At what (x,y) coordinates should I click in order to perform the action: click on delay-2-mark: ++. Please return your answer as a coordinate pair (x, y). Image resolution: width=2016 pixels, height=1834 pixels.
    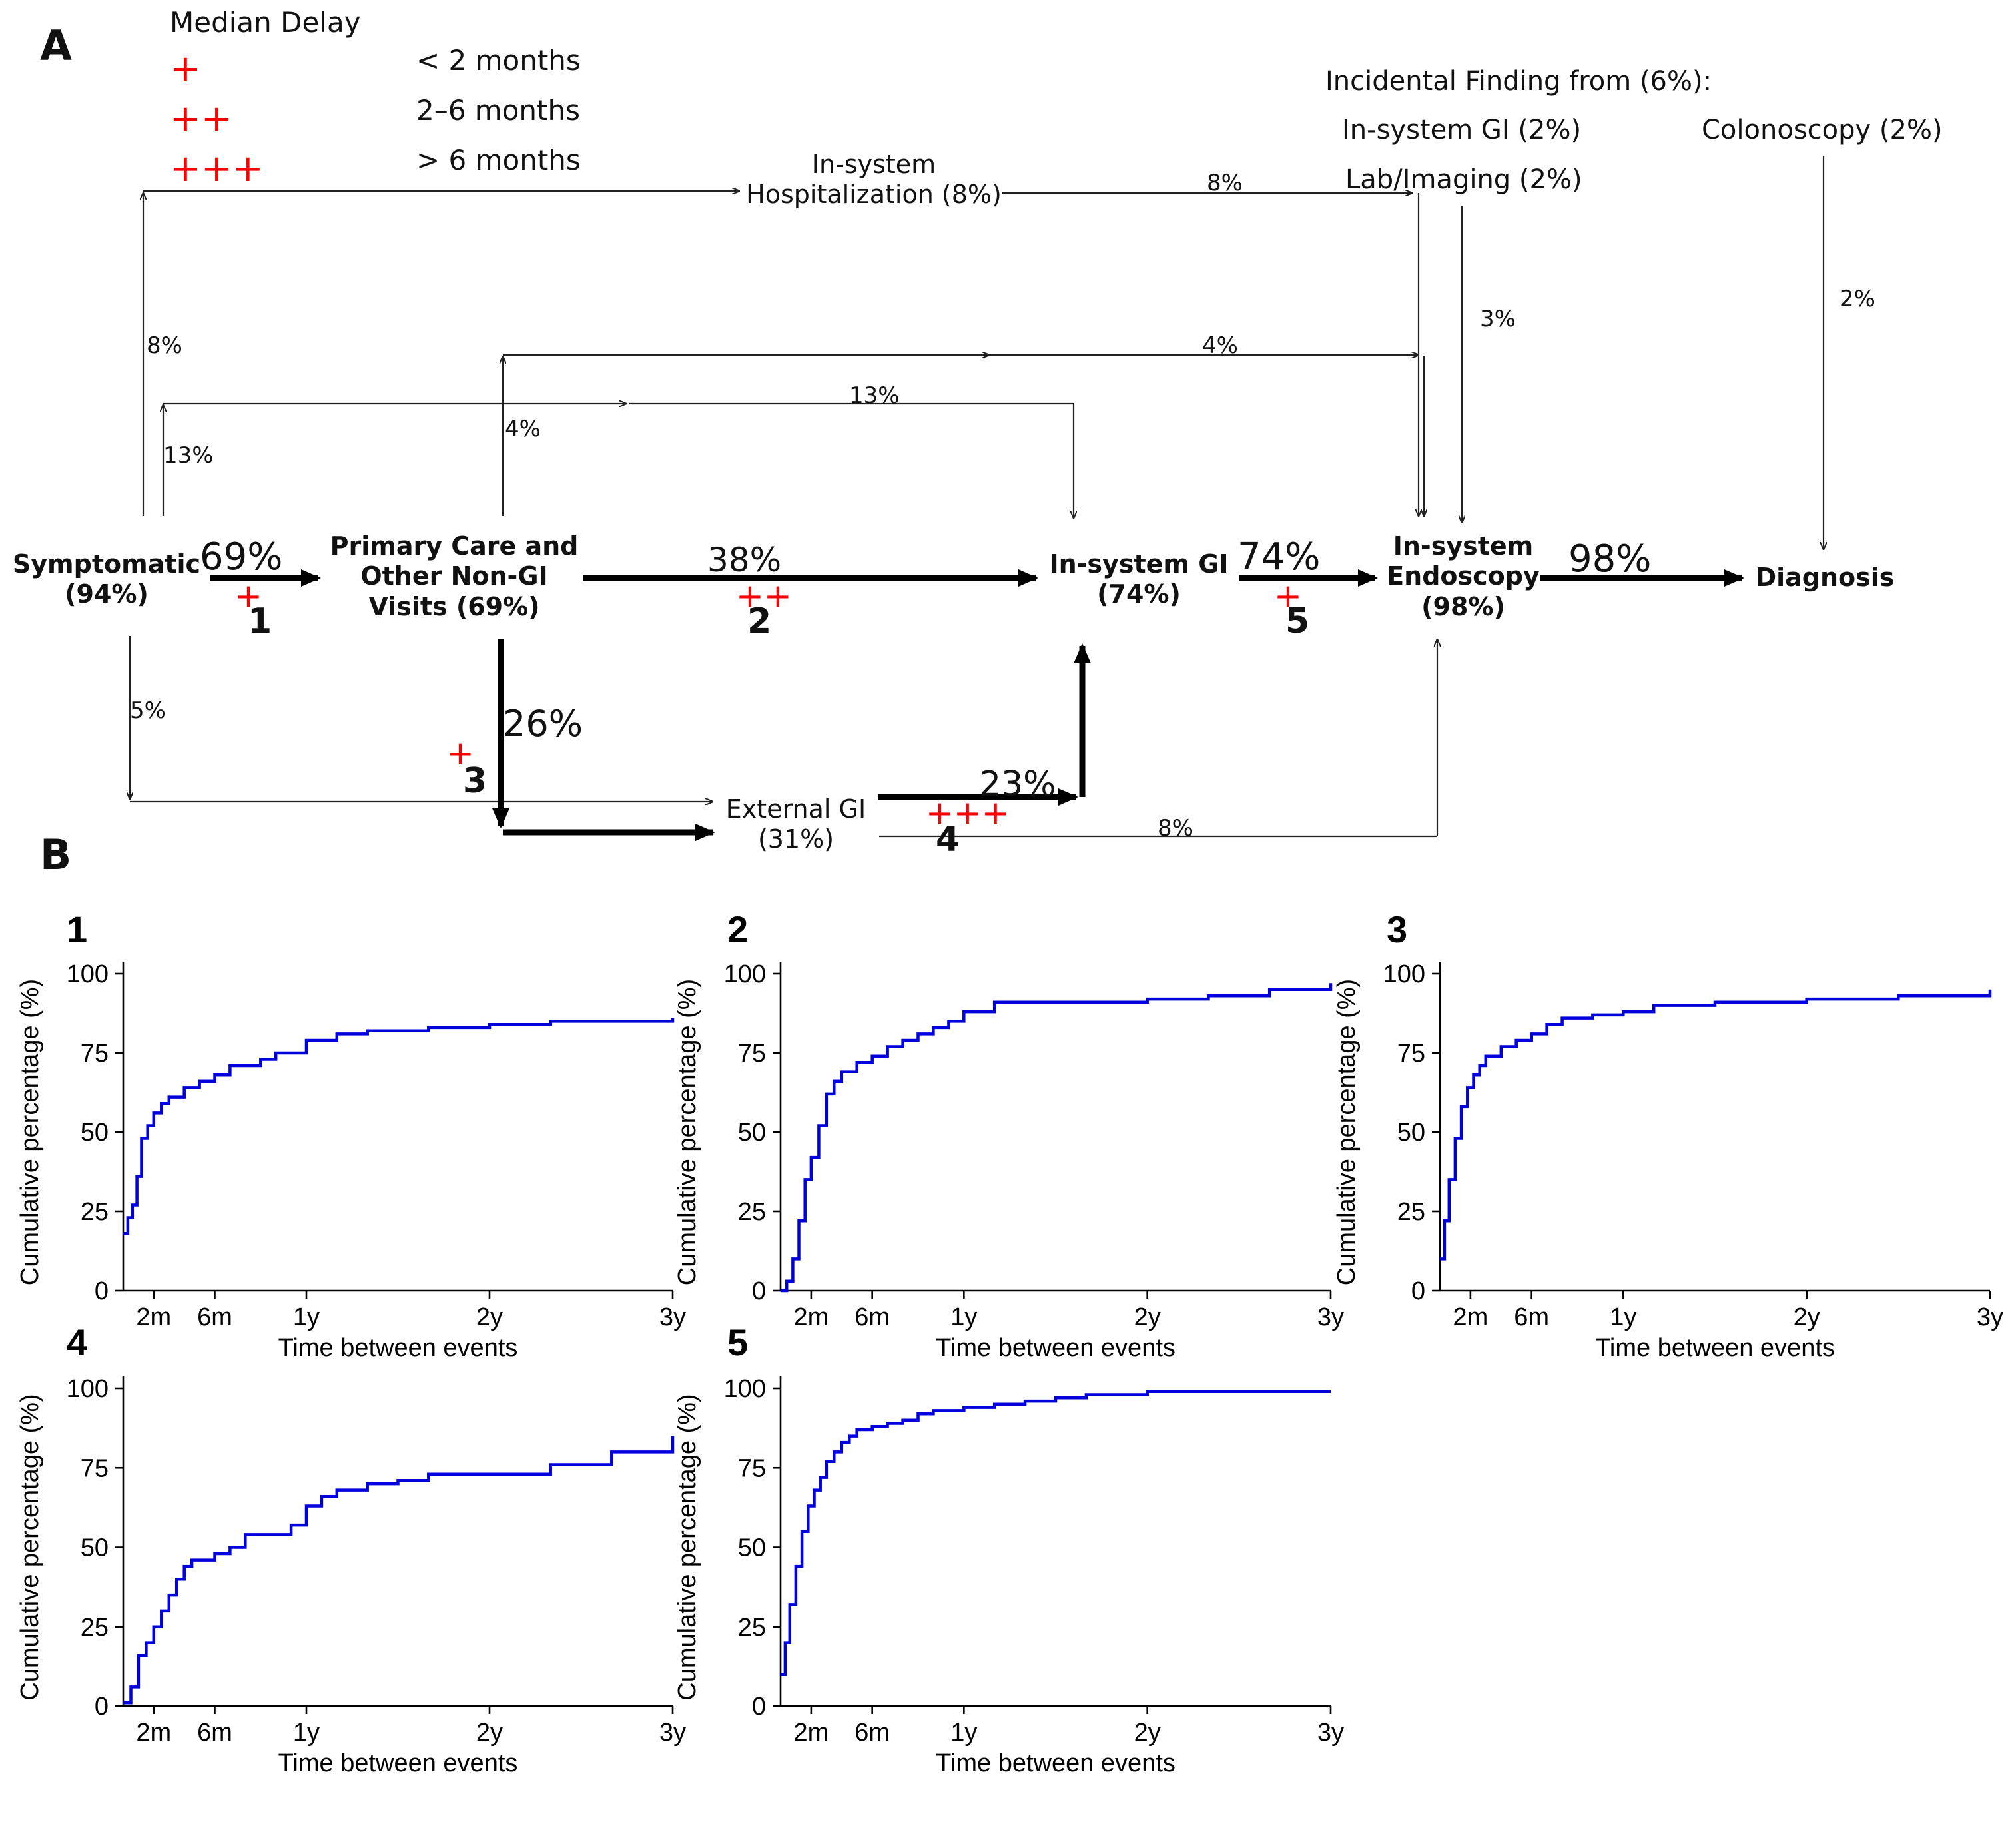
    Looking at the image, I should click on (764, 596).